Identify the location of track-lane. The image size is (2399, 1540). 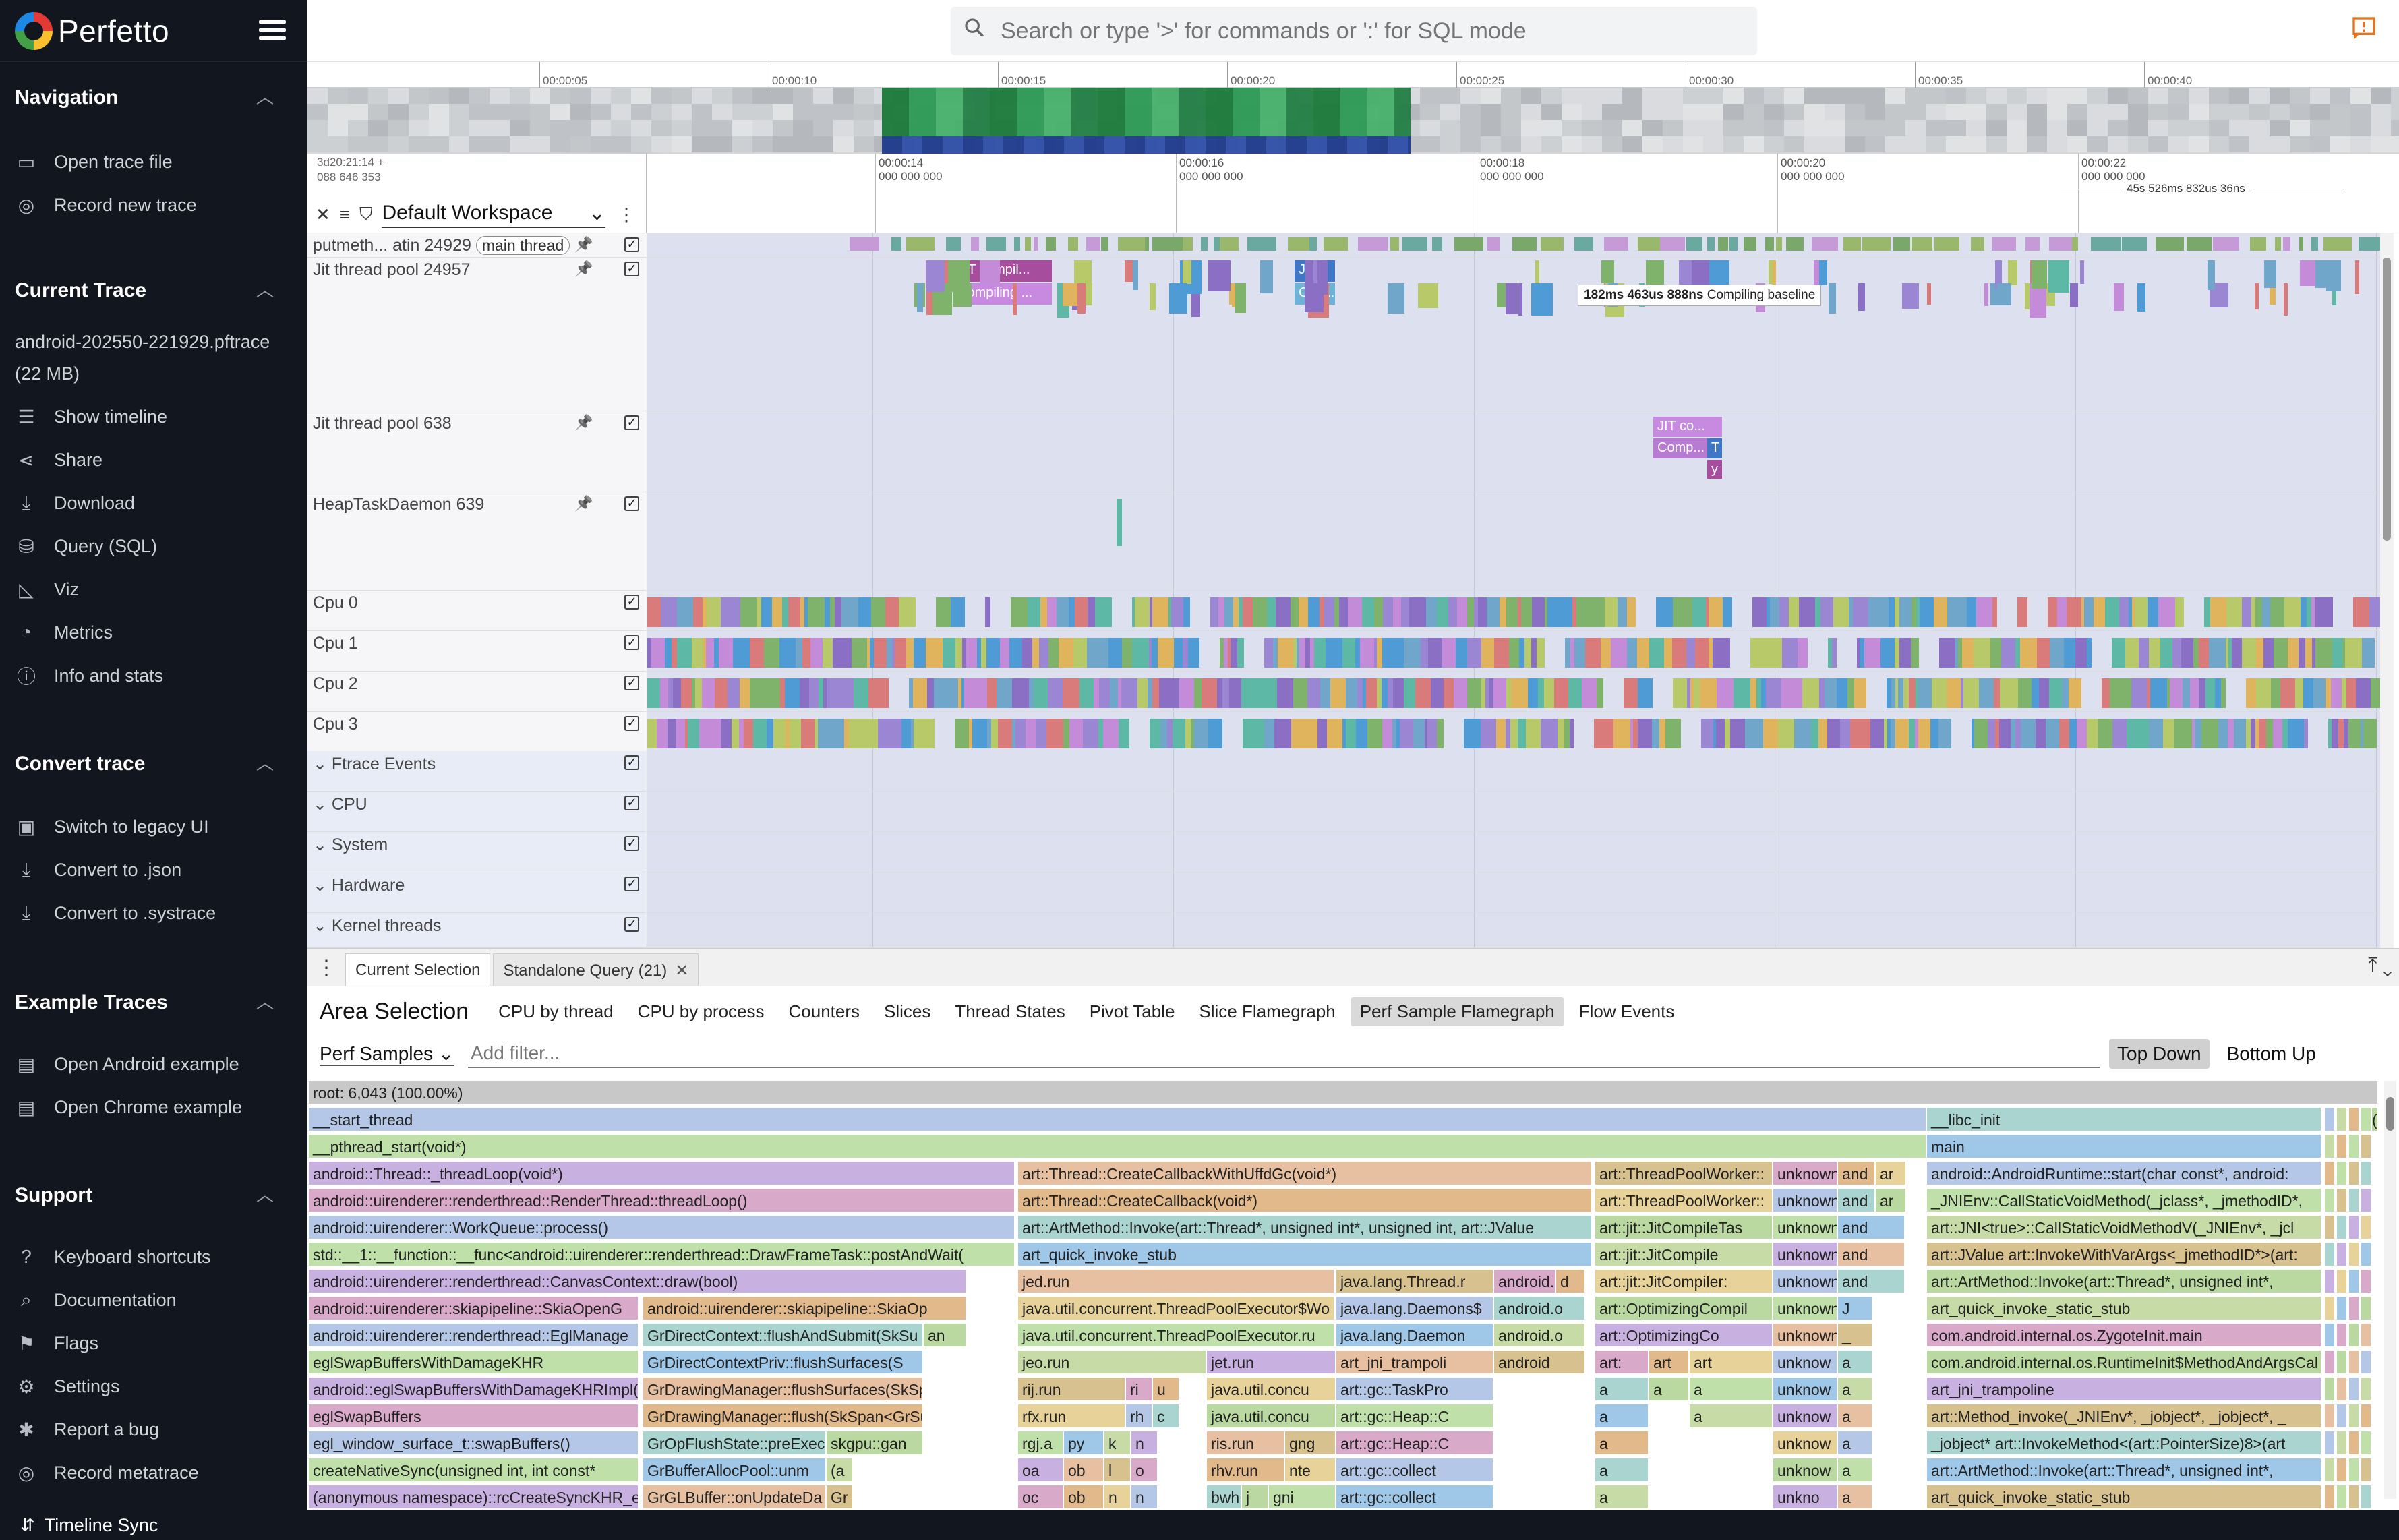
(1516, 245).